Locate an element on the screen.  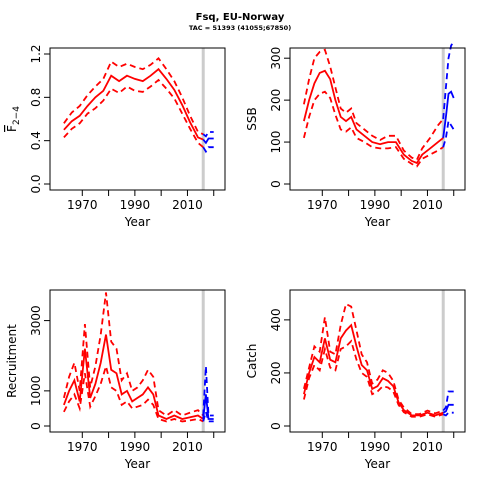
y-tick-label: 0.8 is located at coordinates (36, 97).